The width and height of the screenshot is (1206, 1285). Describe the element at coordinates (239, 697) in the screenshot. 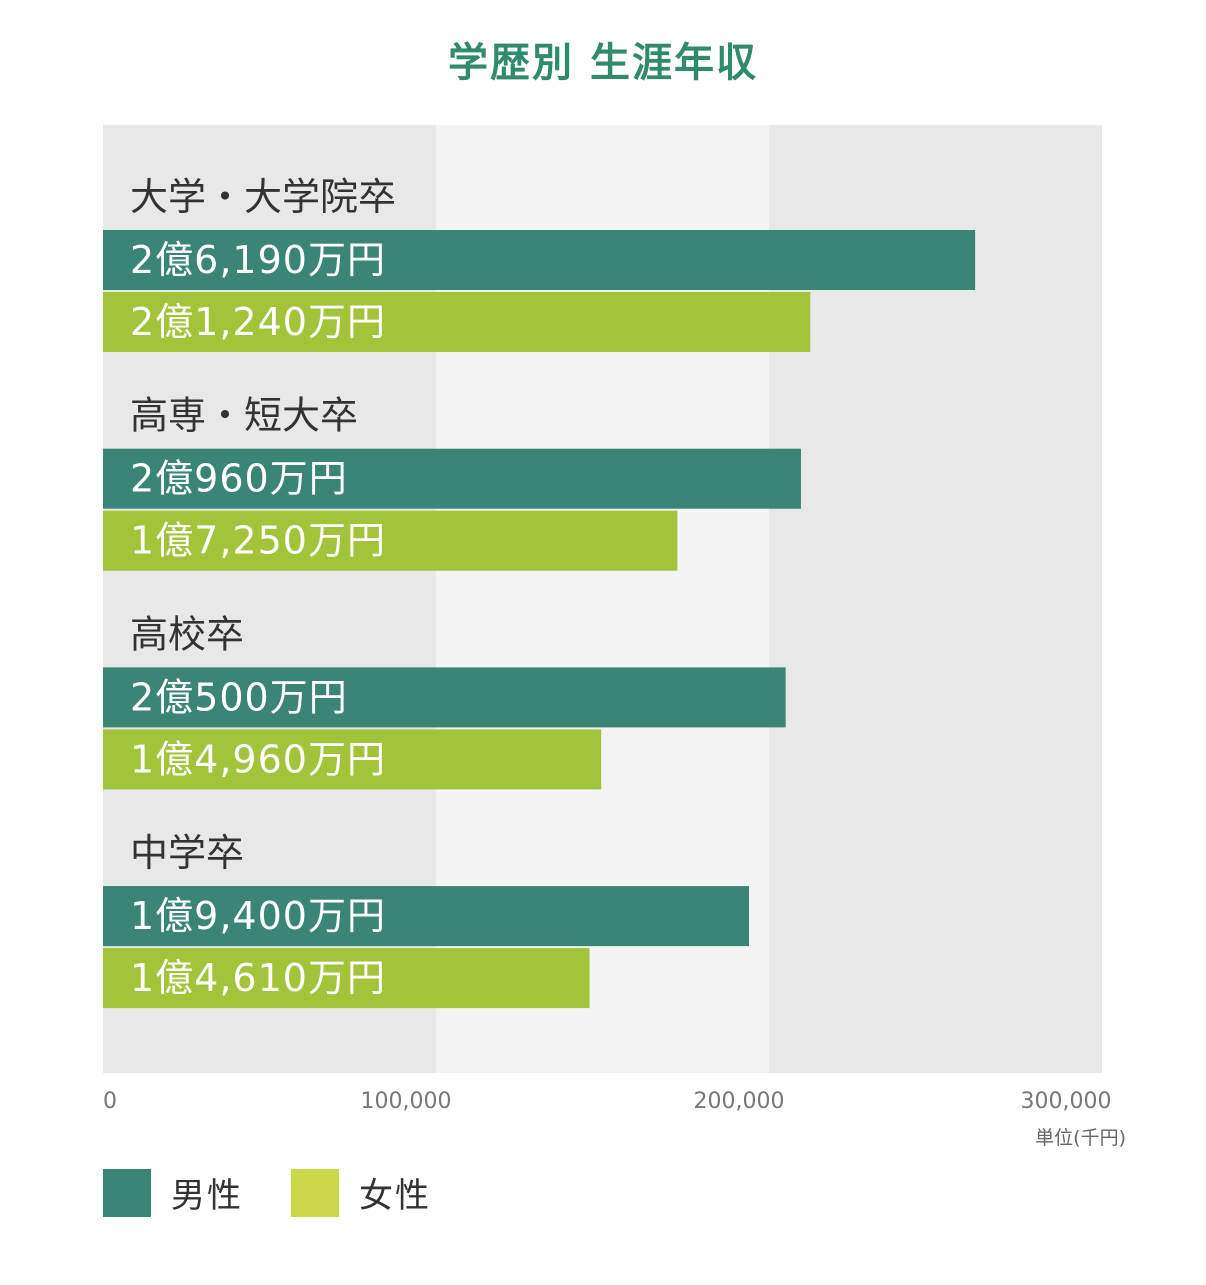

I see `bar-value-label: 2億500万円` at that location.